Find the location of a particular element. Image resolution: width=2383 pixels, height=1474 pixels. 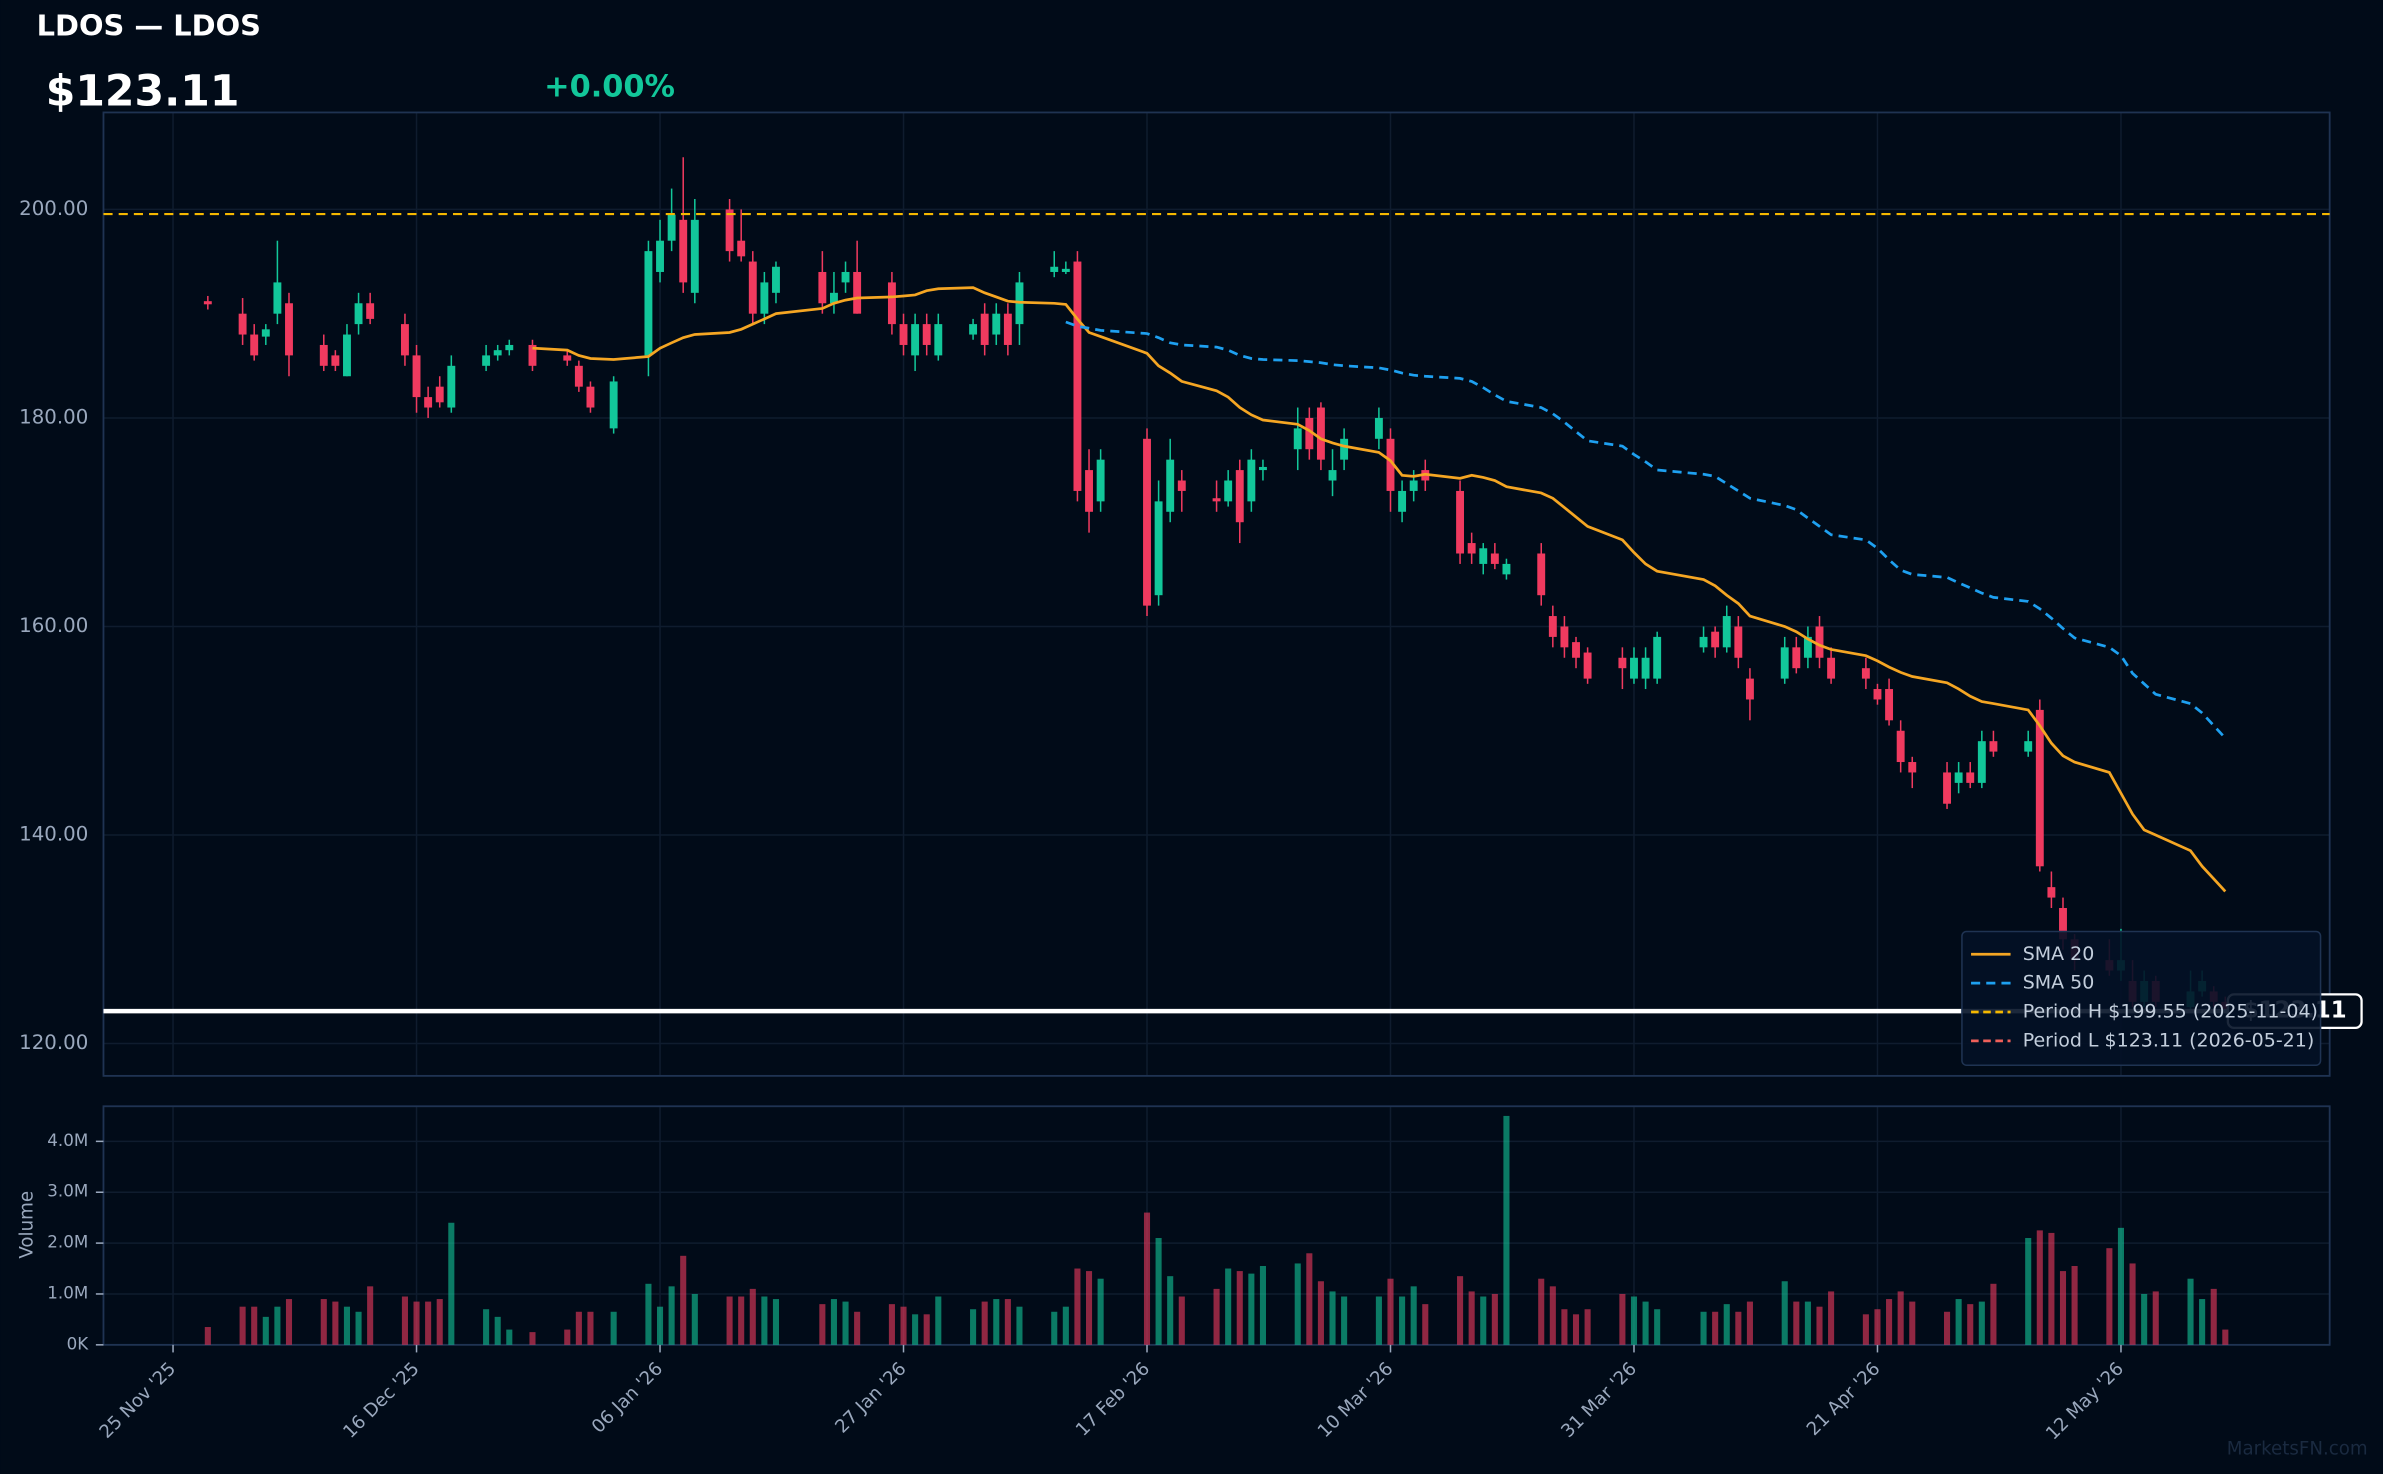

watermark: MarketsFN.com is located at coordinates (2297, 1449).